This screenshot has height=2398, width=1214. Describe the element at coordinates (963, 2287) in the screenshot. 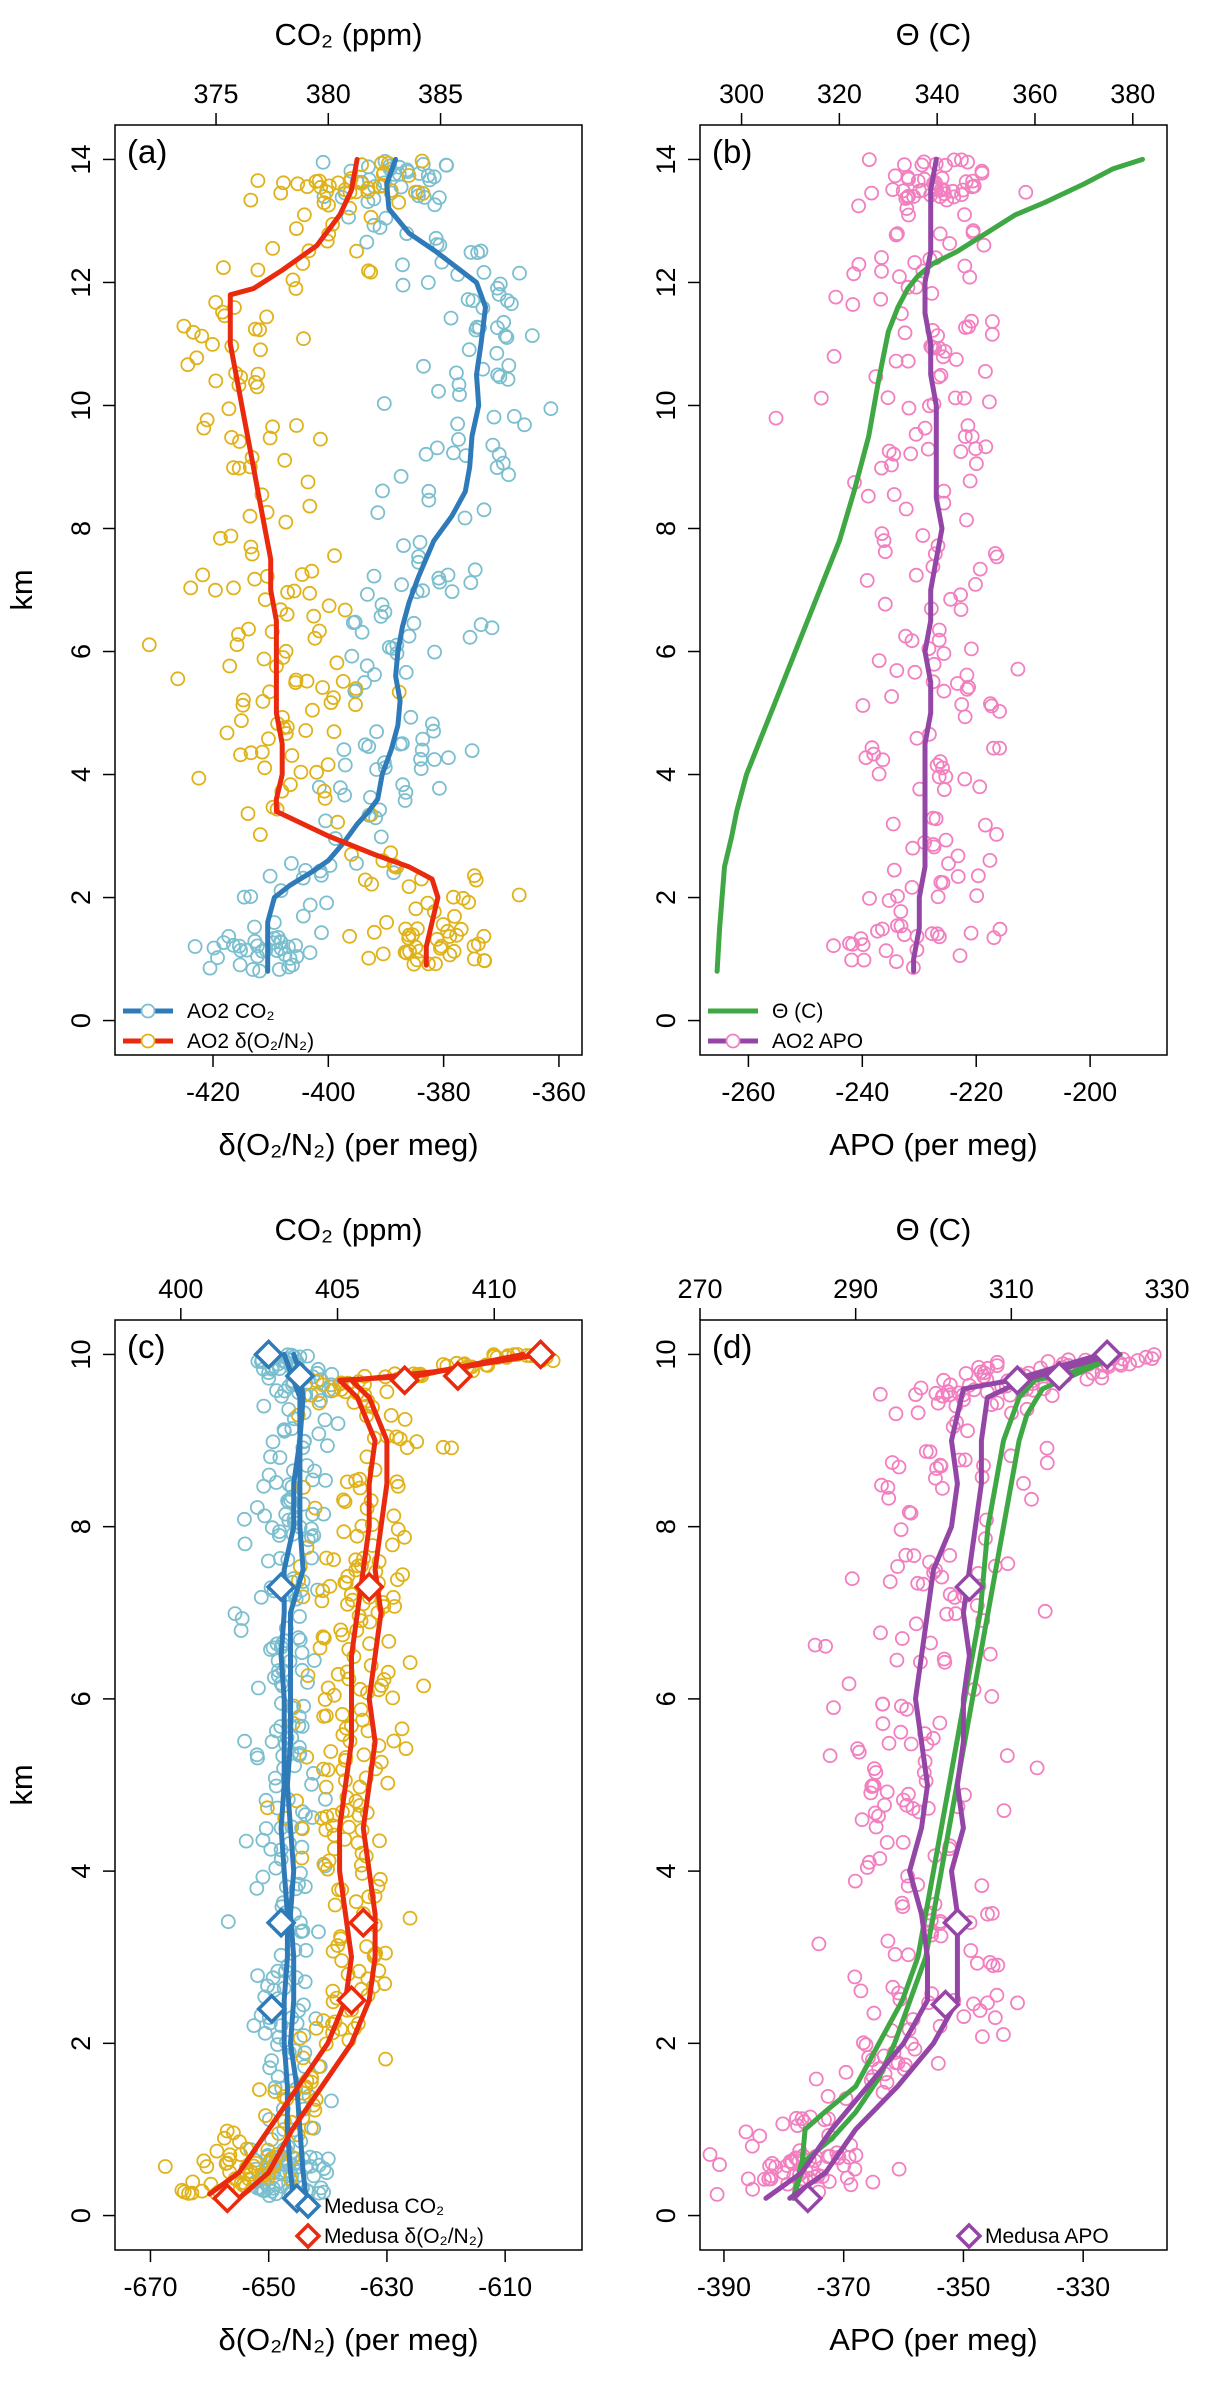

I see `x-tick-label: -350` at that location.